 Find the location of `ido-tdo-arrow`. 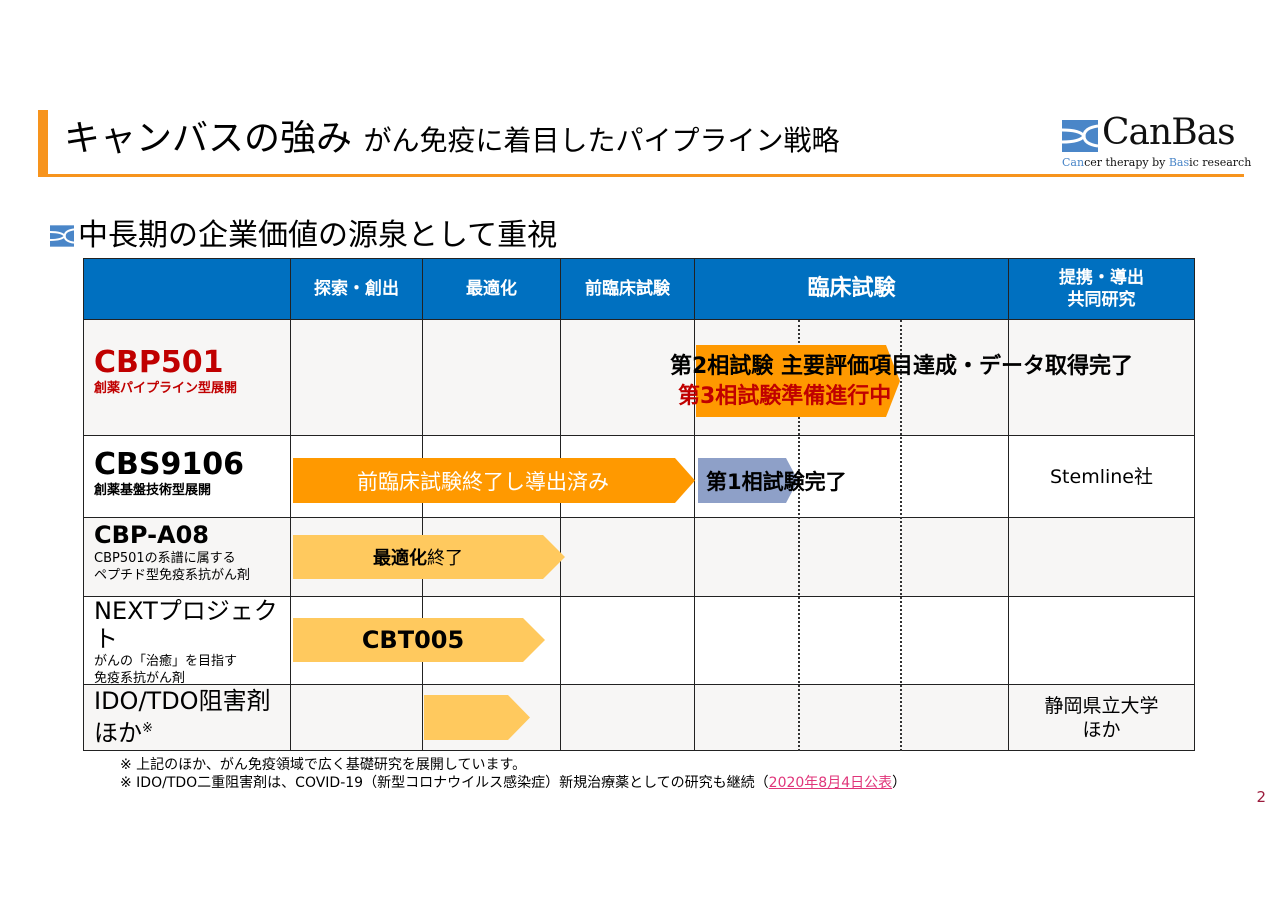

ido-tdo-arrow is located at coordinates (477, 717).